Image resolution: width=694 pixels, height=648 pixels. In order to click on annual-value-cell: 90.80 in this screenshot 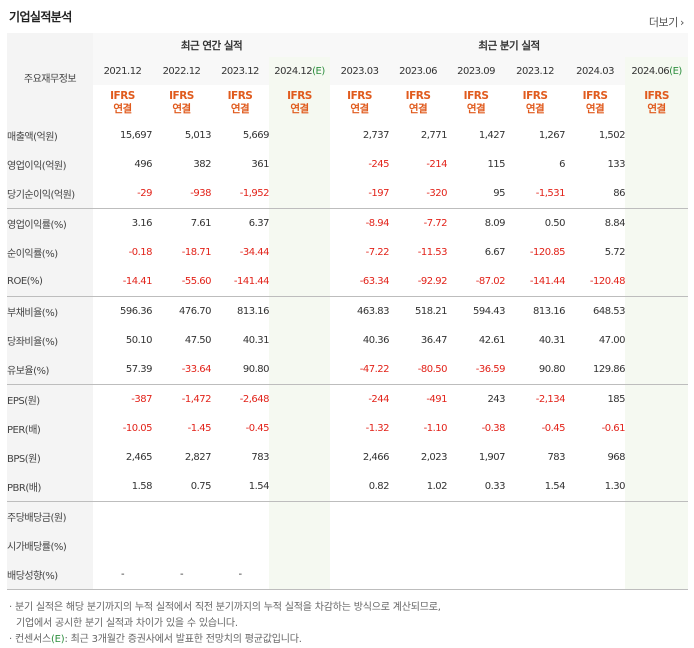, I will do `click(240, 370)`.